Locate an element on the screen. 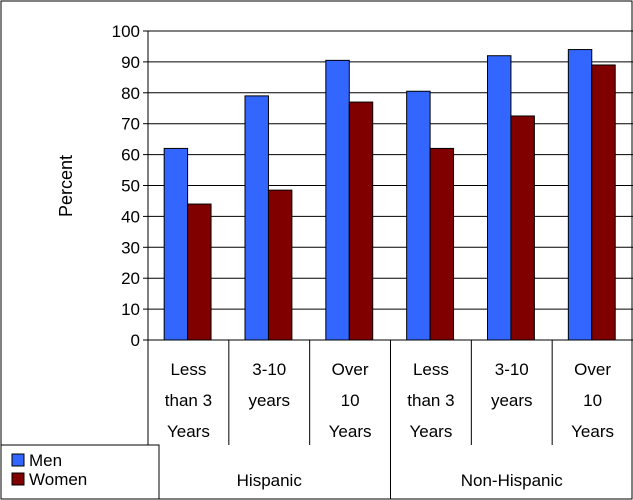 This screenshot has height=500, width=633. y-tick-label: 60 is located at coordinates (130, 155).